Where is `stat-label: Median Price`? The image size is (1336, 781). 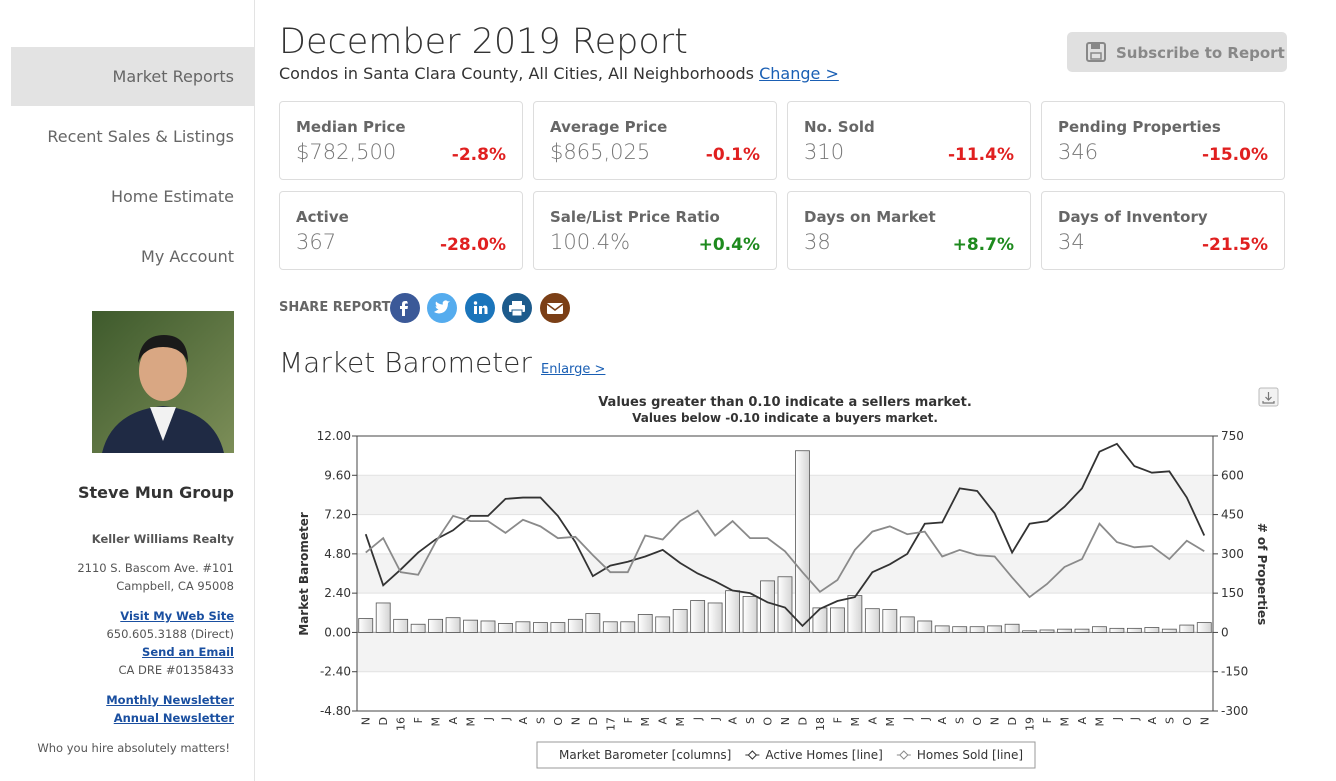 stat-label: Median Price is located at coordinates (351, 127).